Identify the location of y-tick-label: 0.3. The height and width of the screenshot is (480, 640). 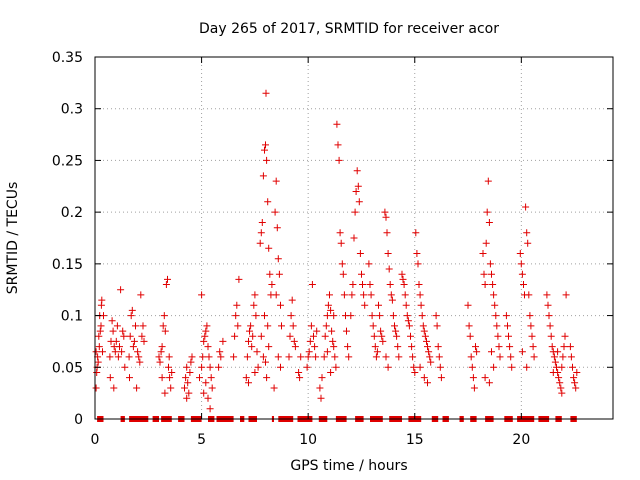
(72, 110).